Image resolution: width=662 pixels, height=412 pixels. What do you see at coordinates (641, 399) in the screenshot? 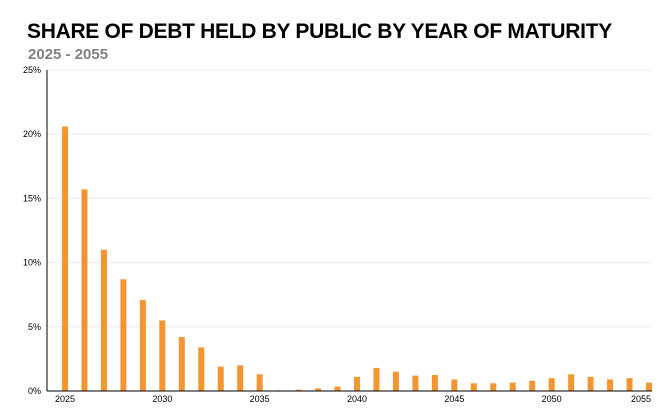
I see `x-tick-label: 2055` at bounding box center [641, 399].